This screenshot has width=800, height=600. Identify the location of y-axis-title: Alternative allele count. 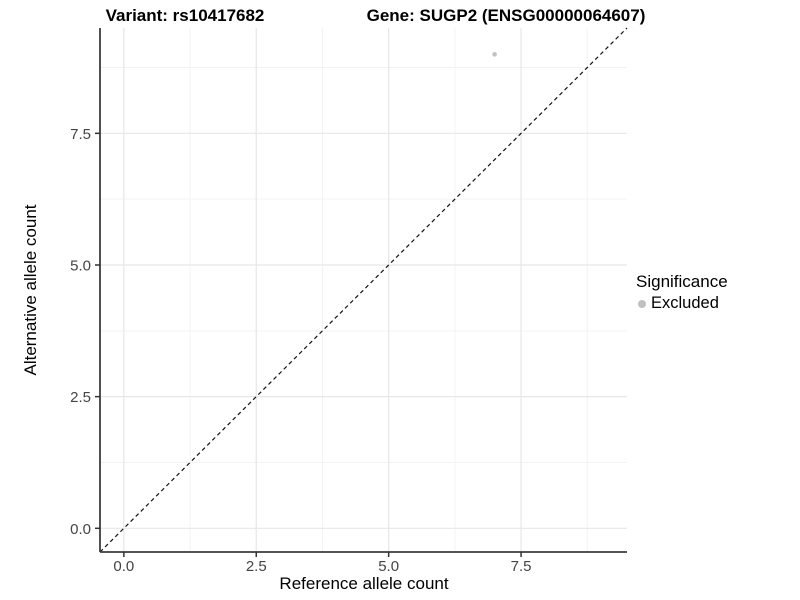
(30, 290).